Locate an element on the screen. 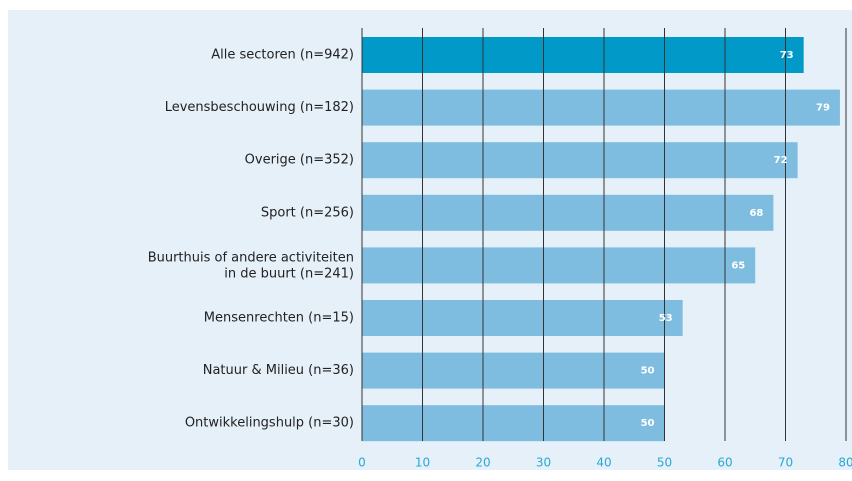 The image size is (852, 481). category-label: Sport (n=256) is located at coordinates (307, 212).